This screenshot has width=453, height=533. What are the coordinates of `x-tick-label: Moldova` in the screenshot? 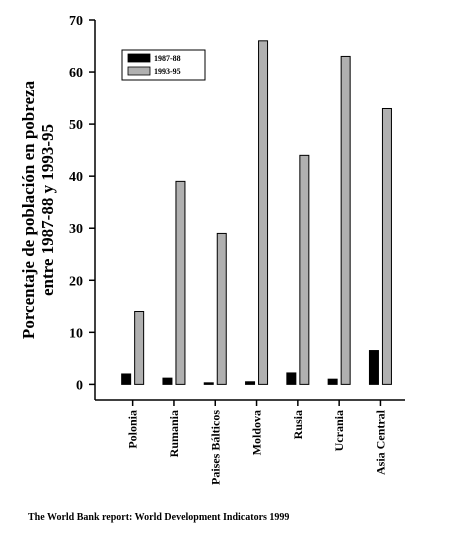 It's located at (257, 432).